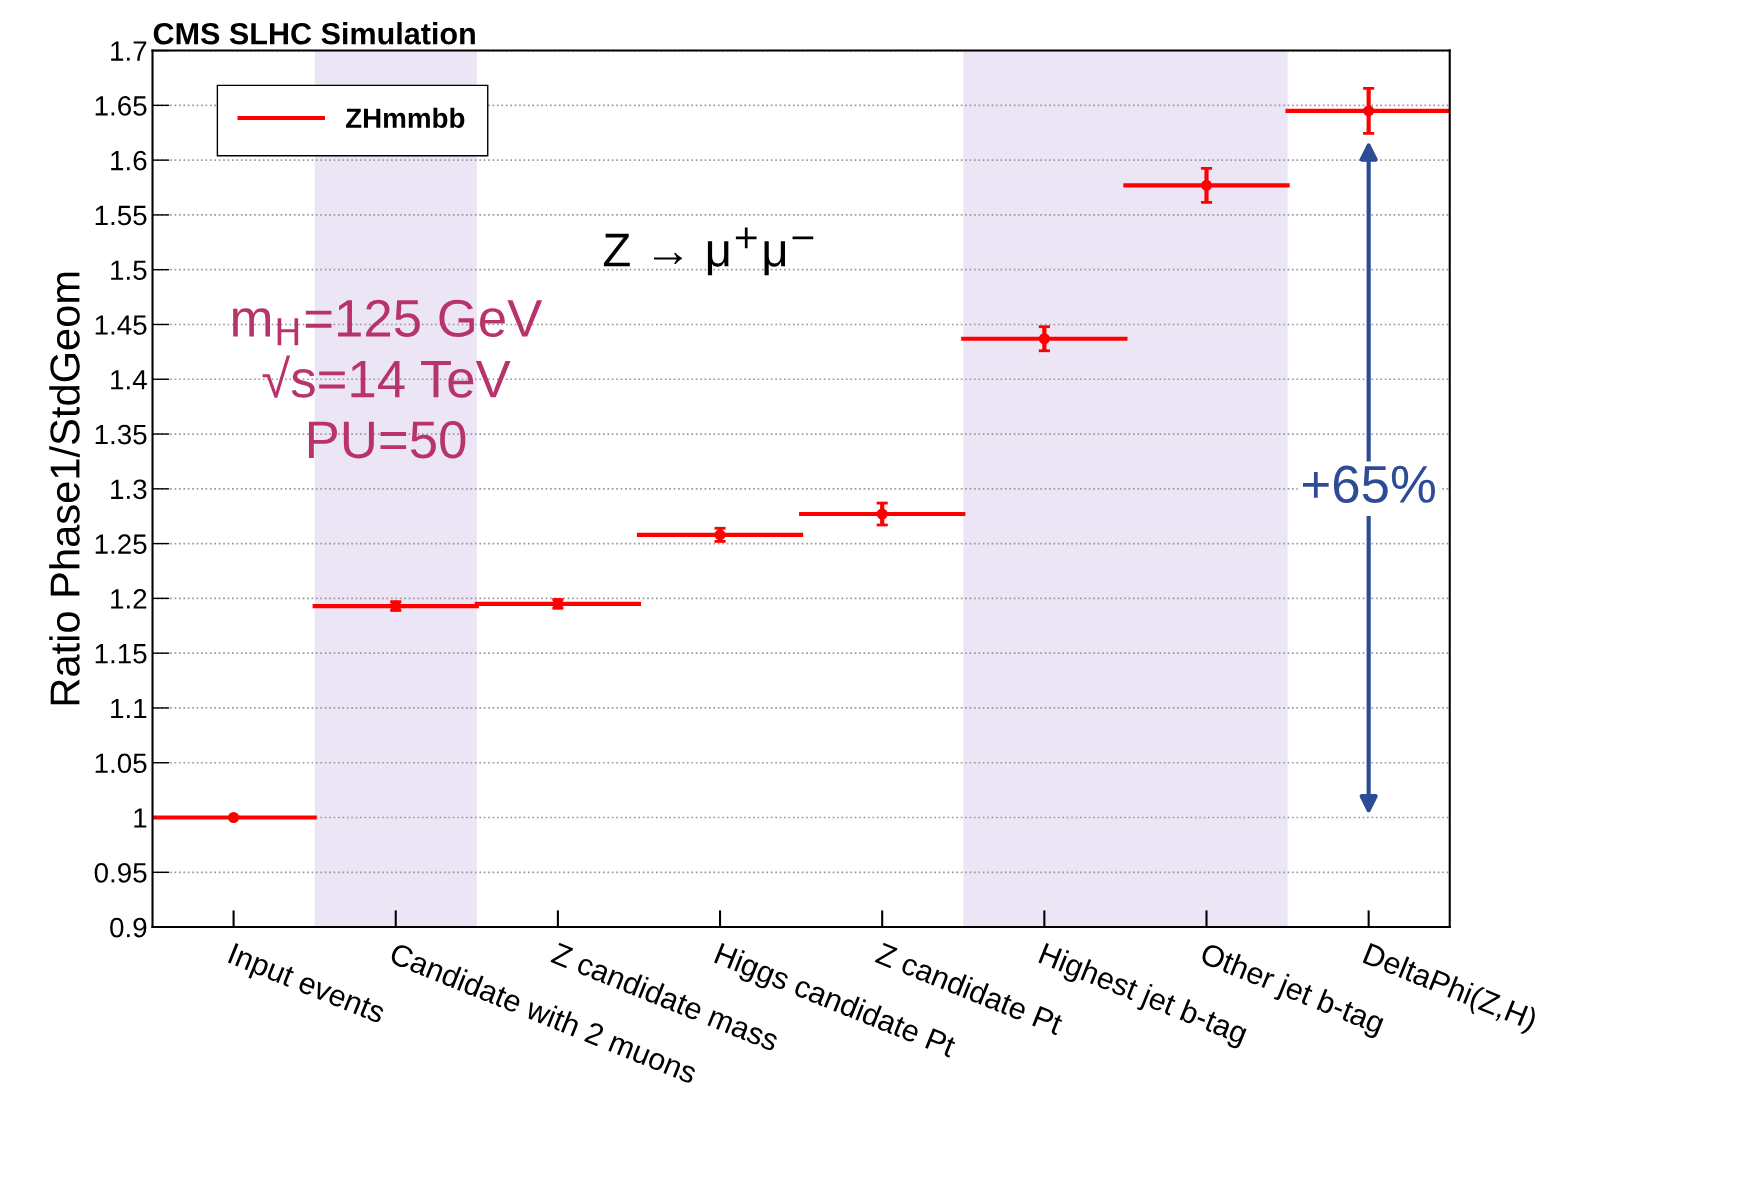 This screenshot has width=1753, height=1204. I want to click on y-tick-label: 1.35, so click(121, 434).